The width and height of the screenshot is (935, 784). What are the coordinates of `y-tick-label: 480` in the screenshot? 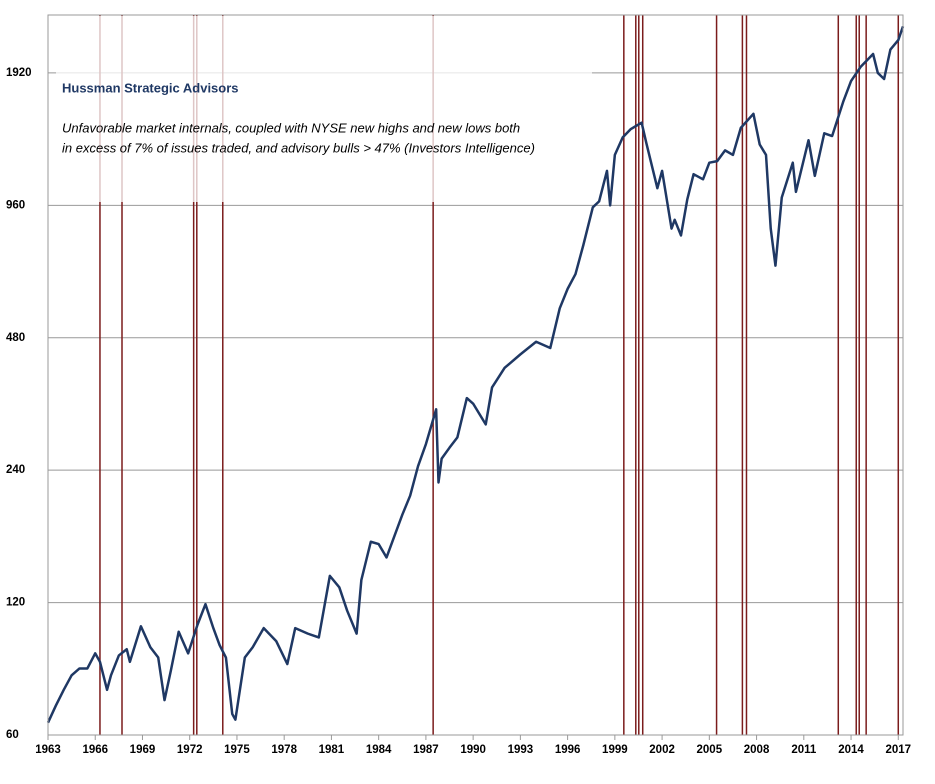 It's located at (15, 338).